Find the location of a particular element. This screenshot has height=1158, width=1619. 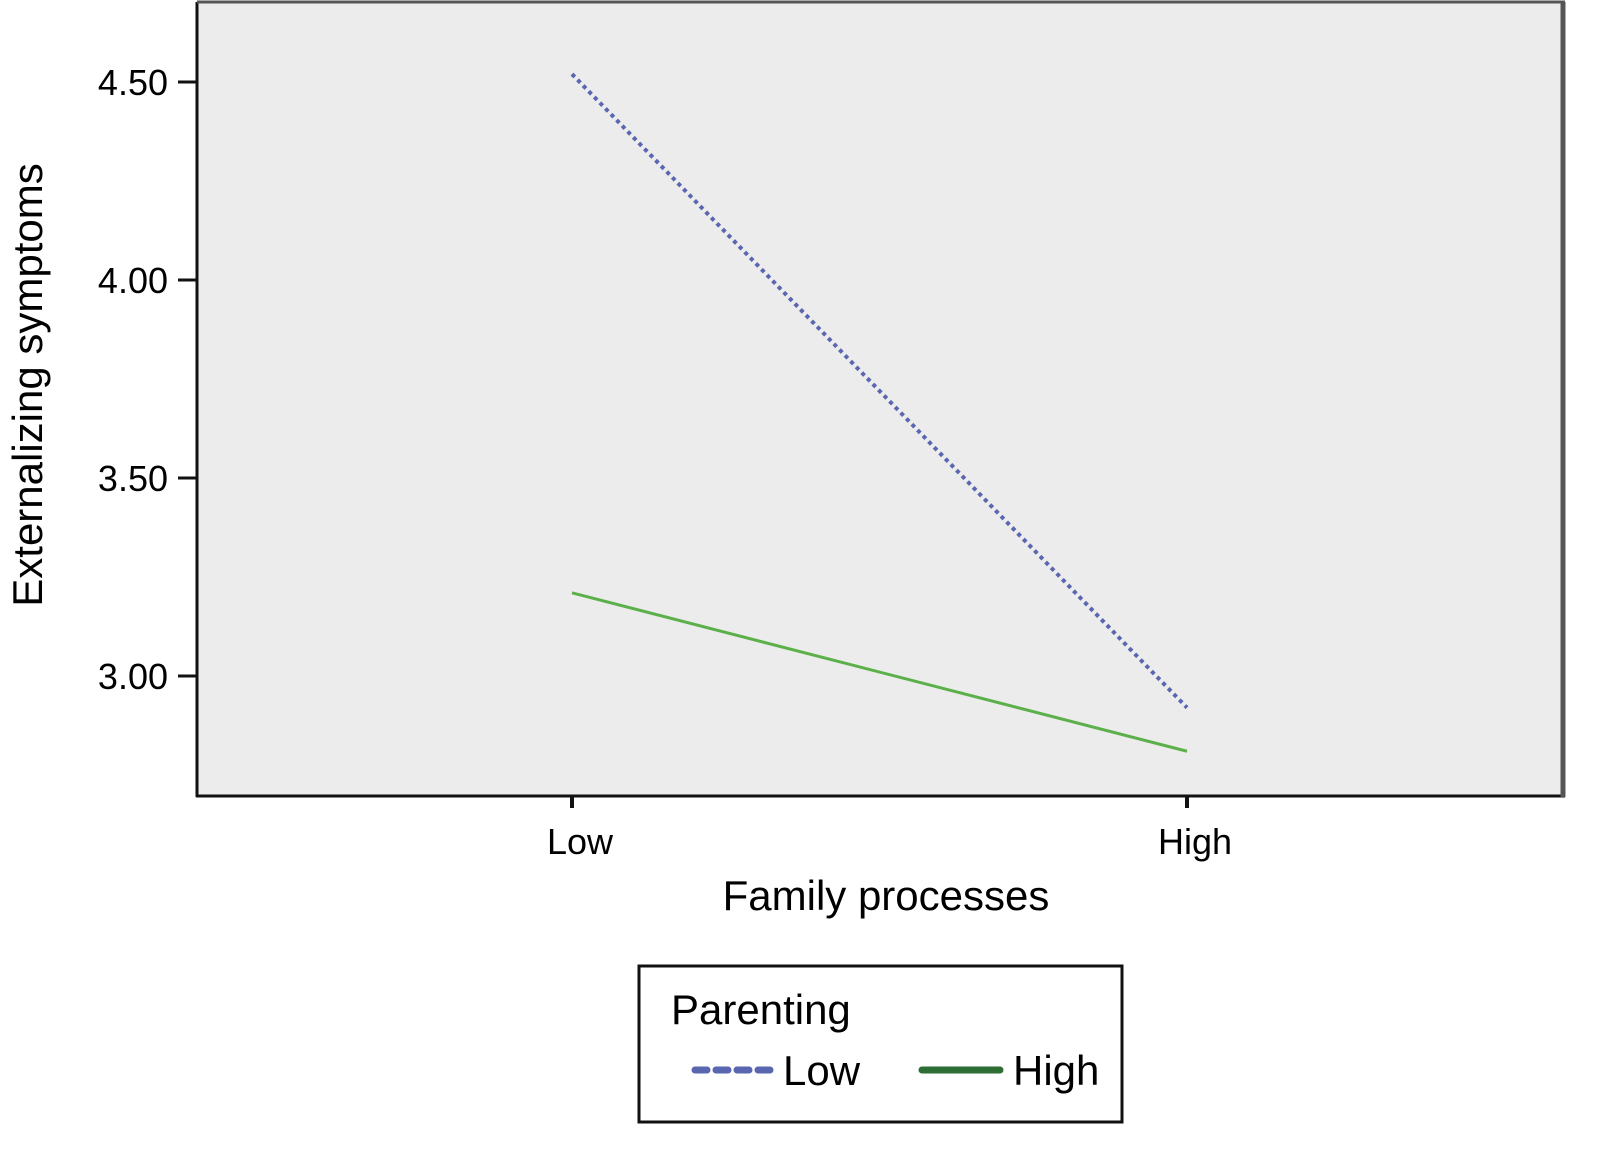

x-axis-ticks: Low High is located at coordinates (889, 829).